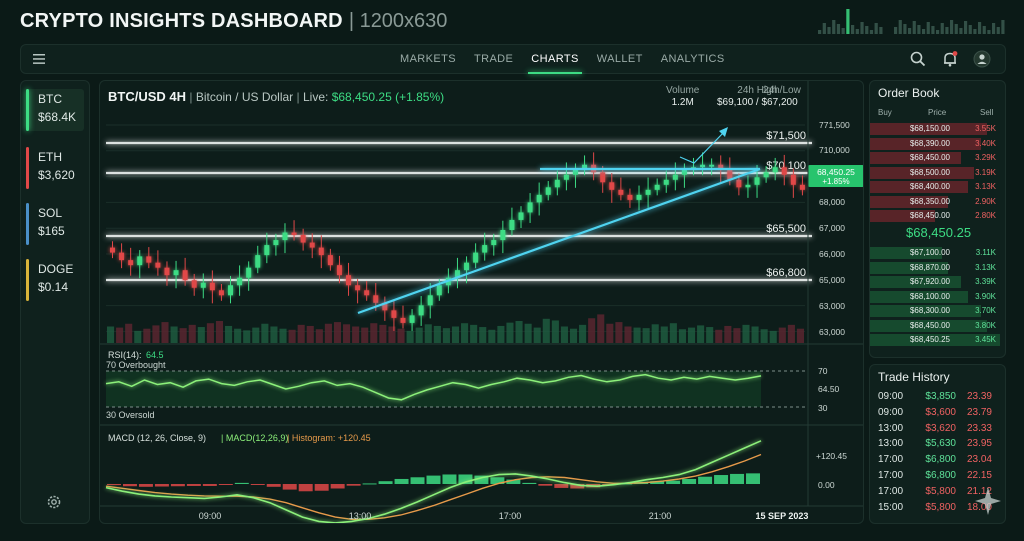 This screenshot has height=541, width=1024. I want to click on trade-row: 17:00 $5,800 21.12, so click(937, 493).